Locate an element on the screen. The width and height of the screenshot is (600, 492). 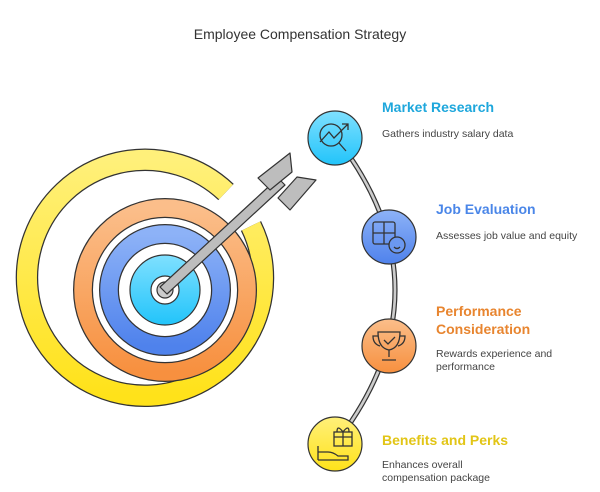
step-desc-performance: Rewards experience and performance is located at coordinates (494, 360).